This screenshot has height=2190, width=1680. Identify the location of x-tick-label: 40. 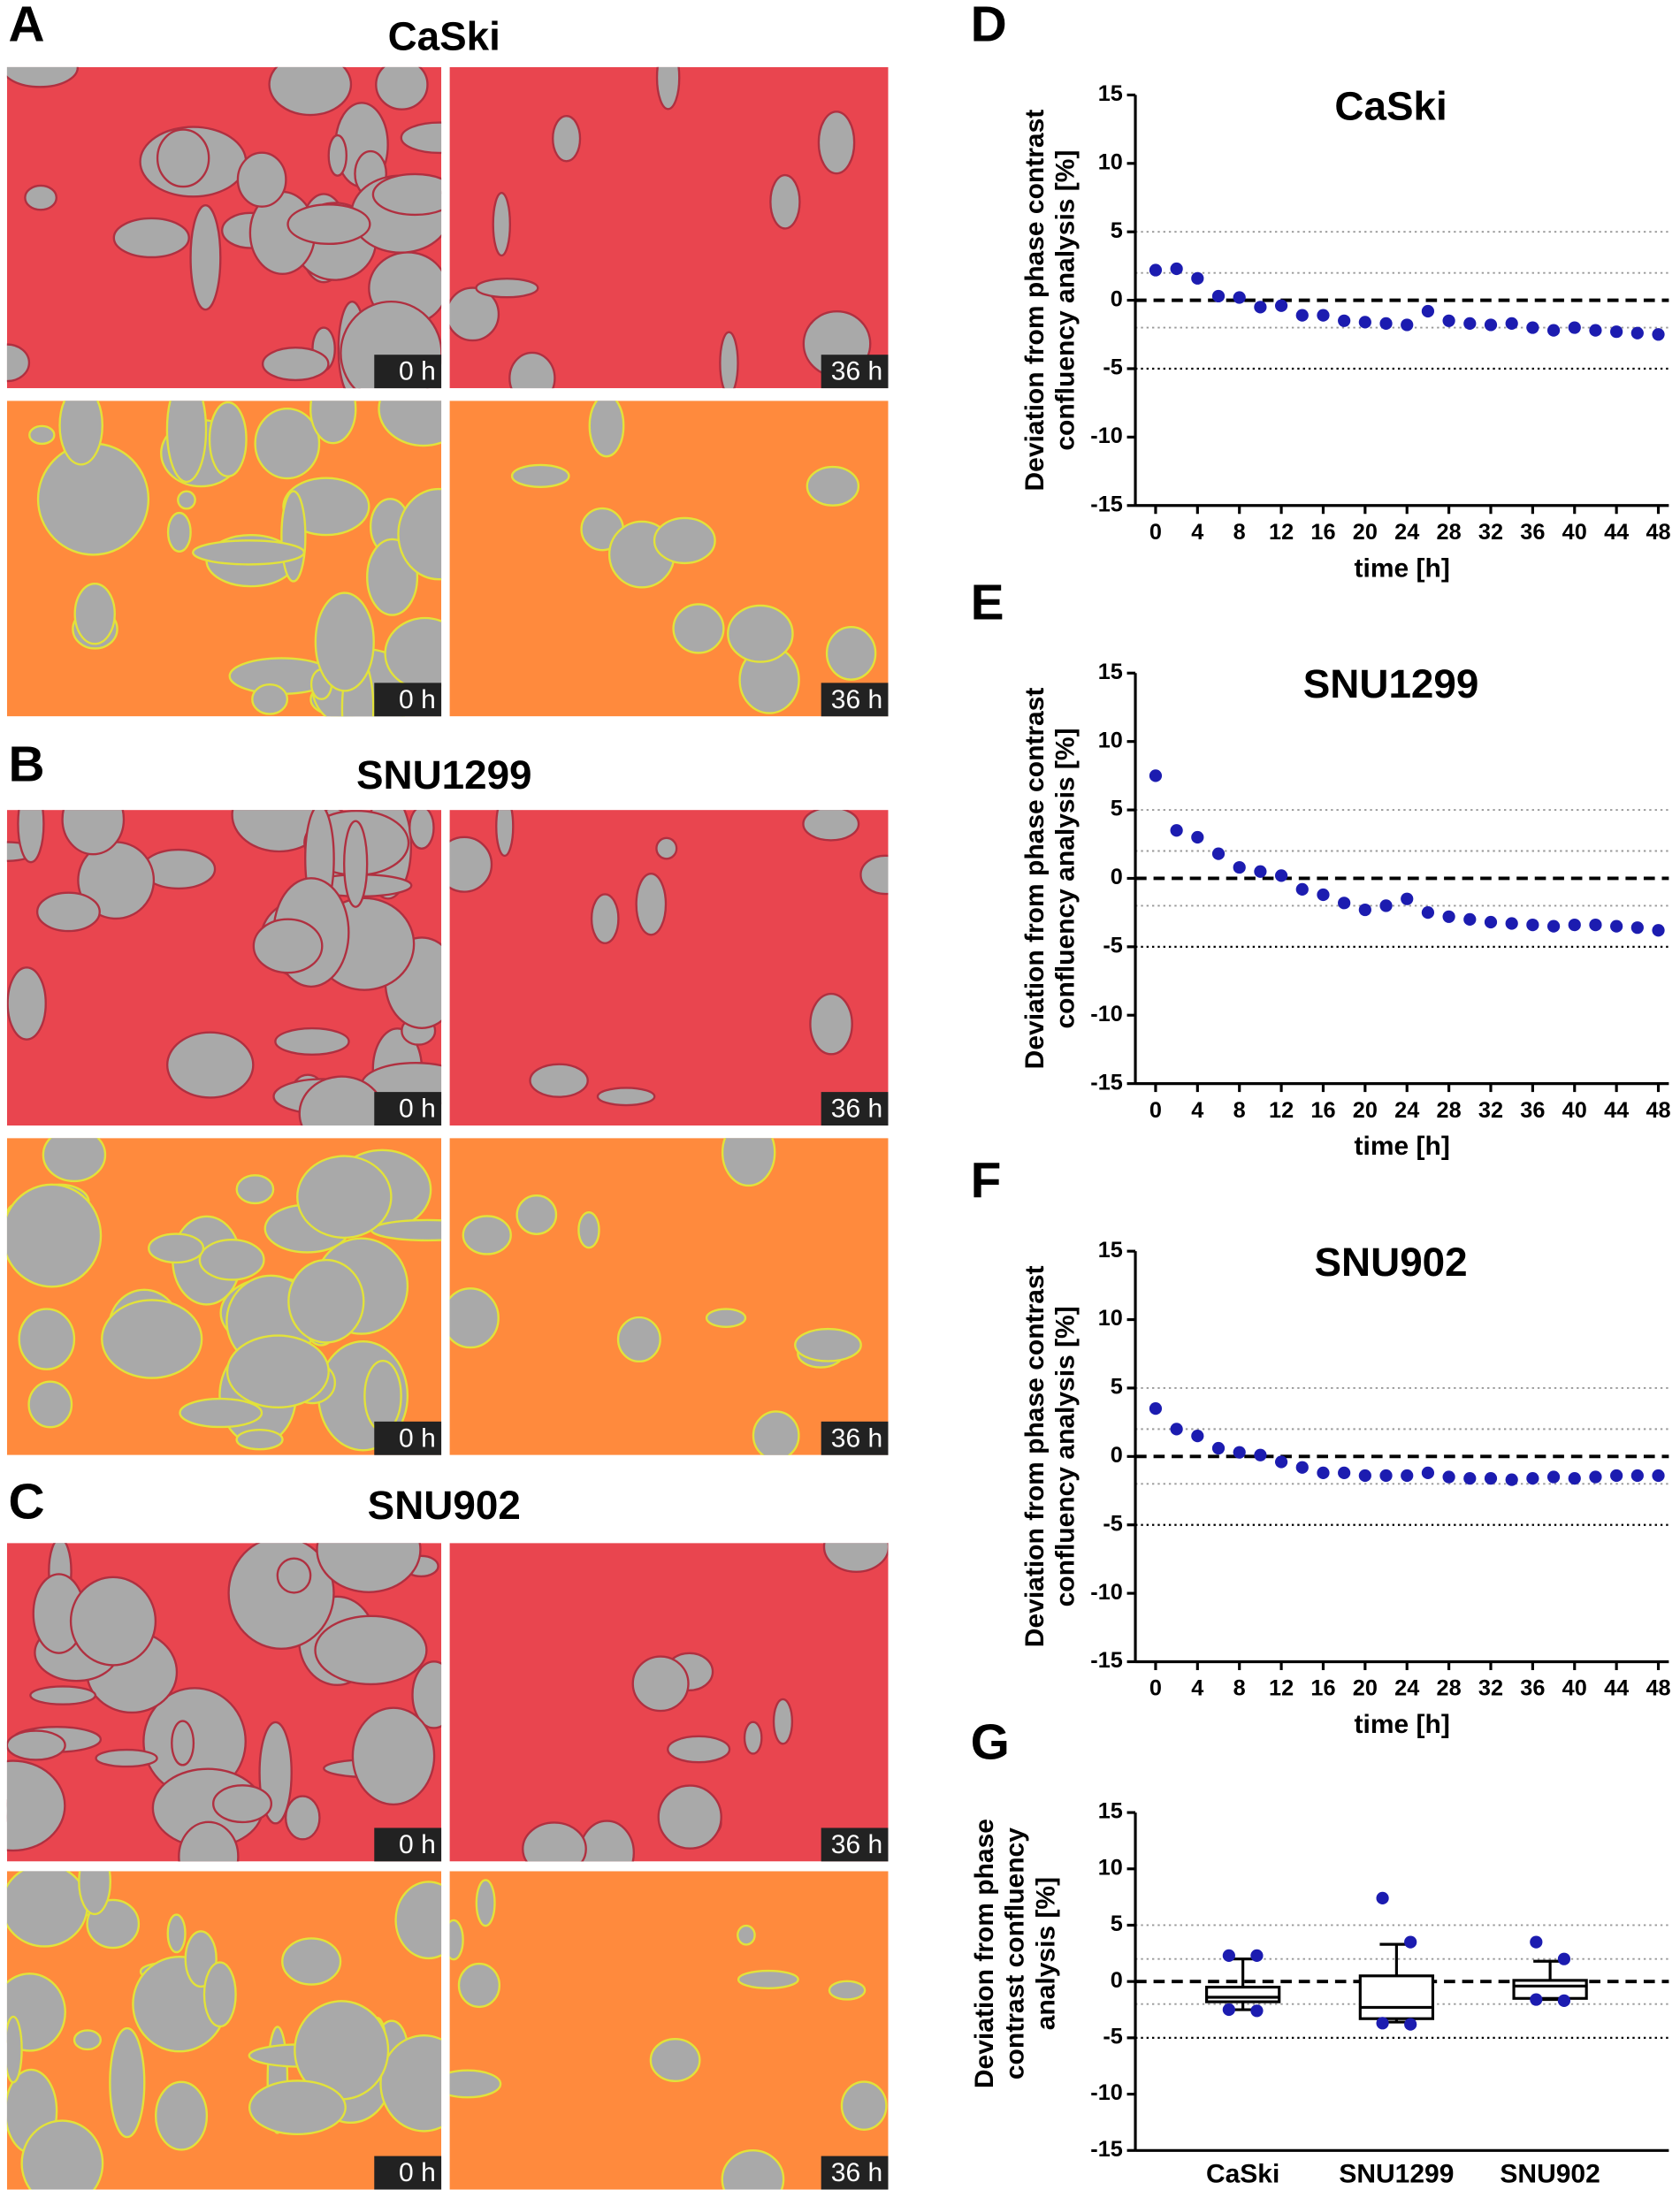
(1574, 1689).